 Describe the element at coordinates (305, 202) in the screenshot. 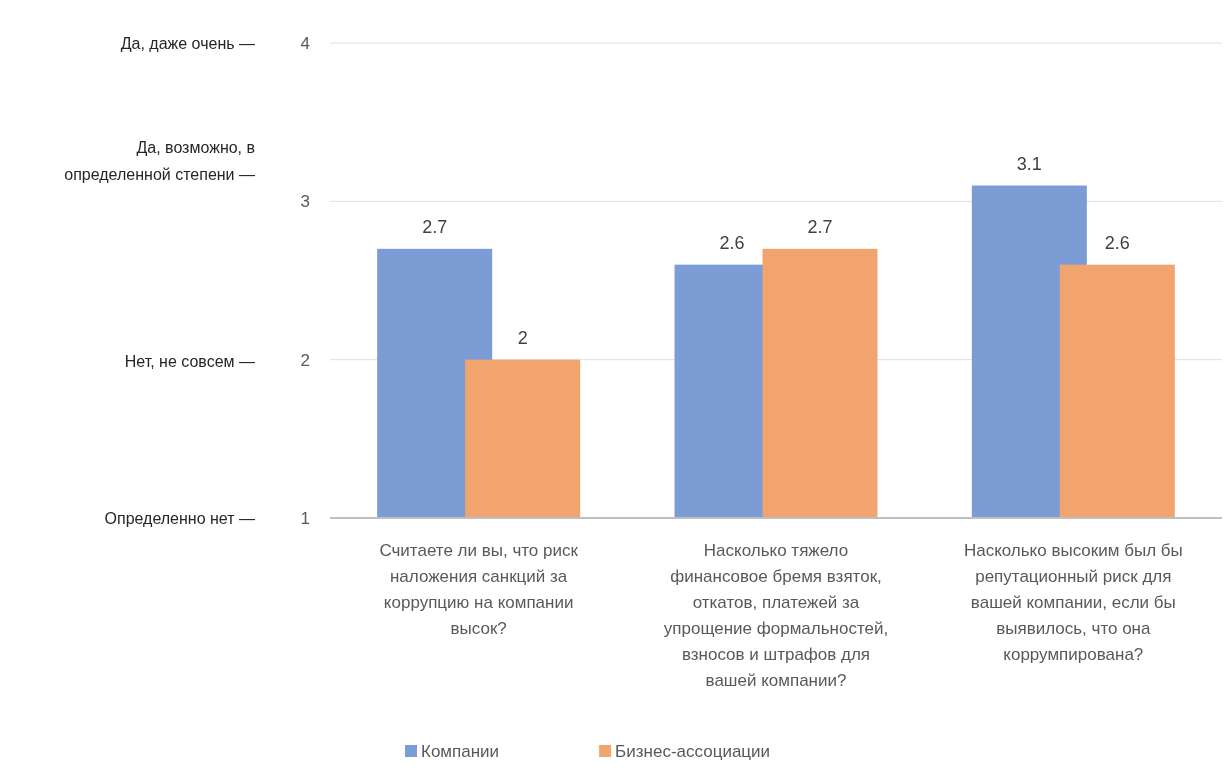

I see `y-tick-label: 3` at that location.